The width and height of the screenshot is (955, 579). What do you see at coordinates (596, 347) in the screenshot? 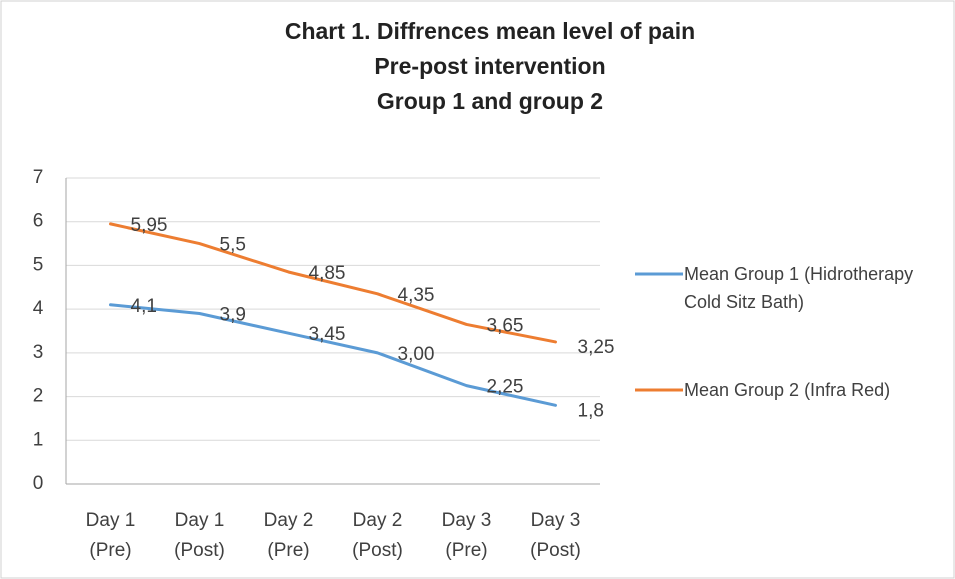
I see `data-label: 3,25` at bounding box center [596, 347].